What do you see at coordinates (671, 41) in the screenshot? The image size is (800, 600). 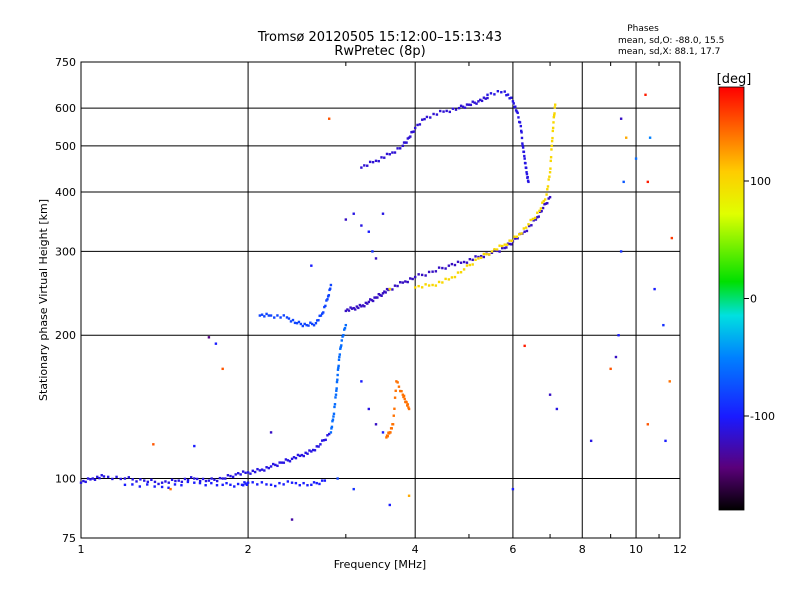 I see `phase-stats-line1: mean, sd,O: -88.0, 15.5` at bounding box center [671, 41].